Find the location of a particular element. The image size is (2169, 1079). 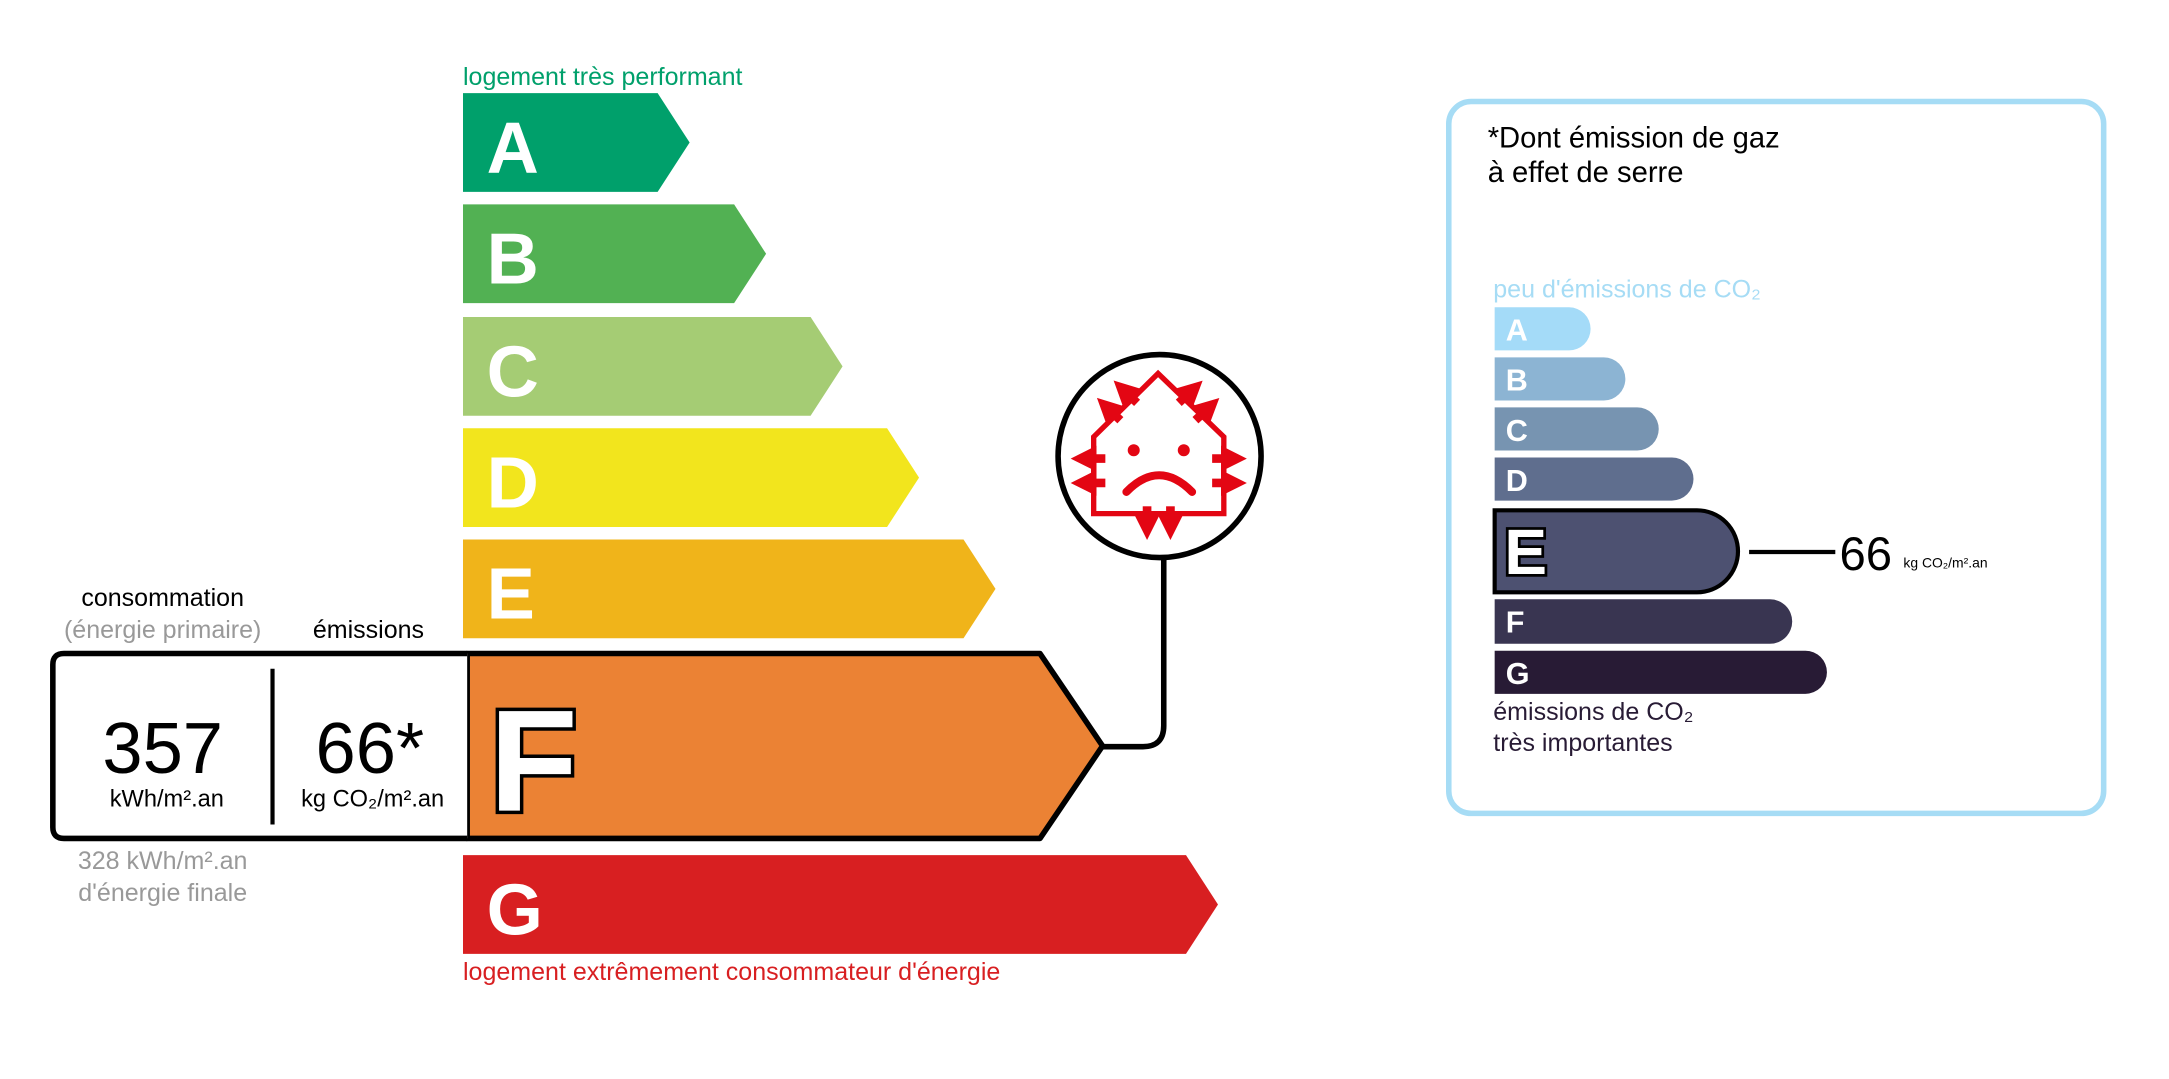

energy-class-f: F is located at coordinates (785, 747).